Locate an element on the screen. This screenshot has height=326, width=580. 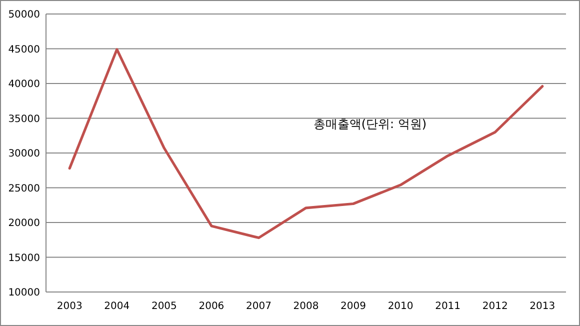
y-tick-label: 10000 is located at coordinates (24, 293).